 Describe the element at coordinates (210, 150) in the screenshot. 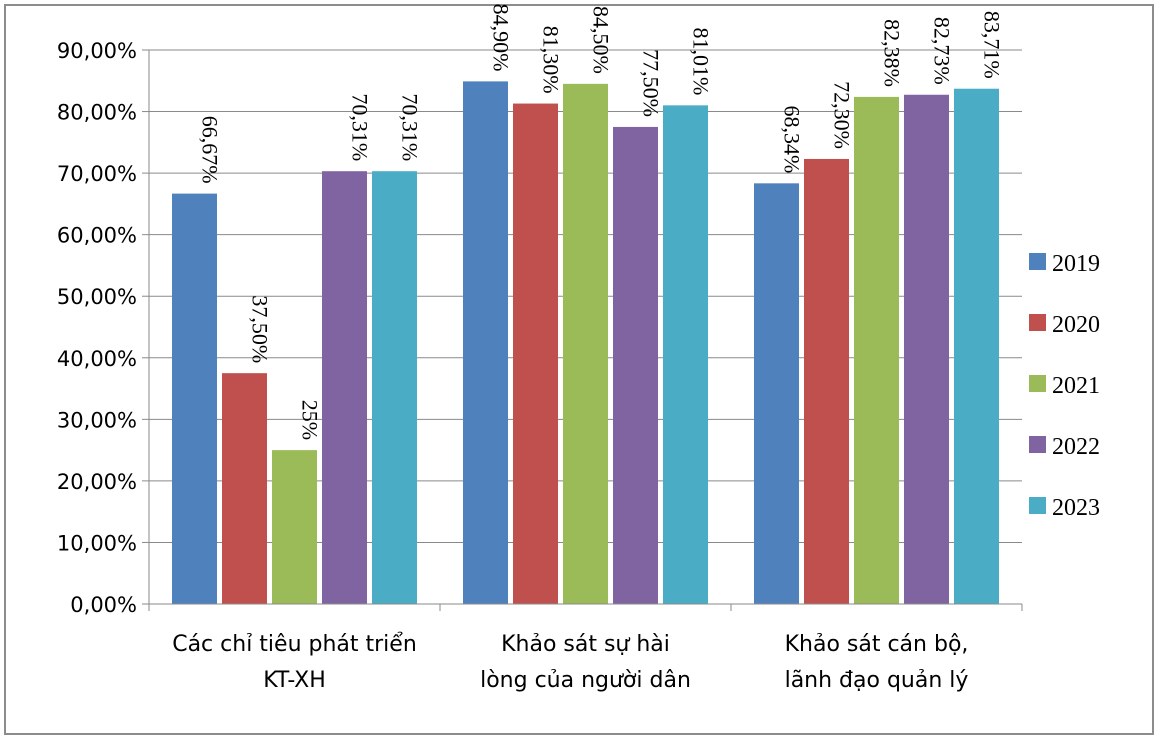

I see `data-label: 66,67%` at that location.